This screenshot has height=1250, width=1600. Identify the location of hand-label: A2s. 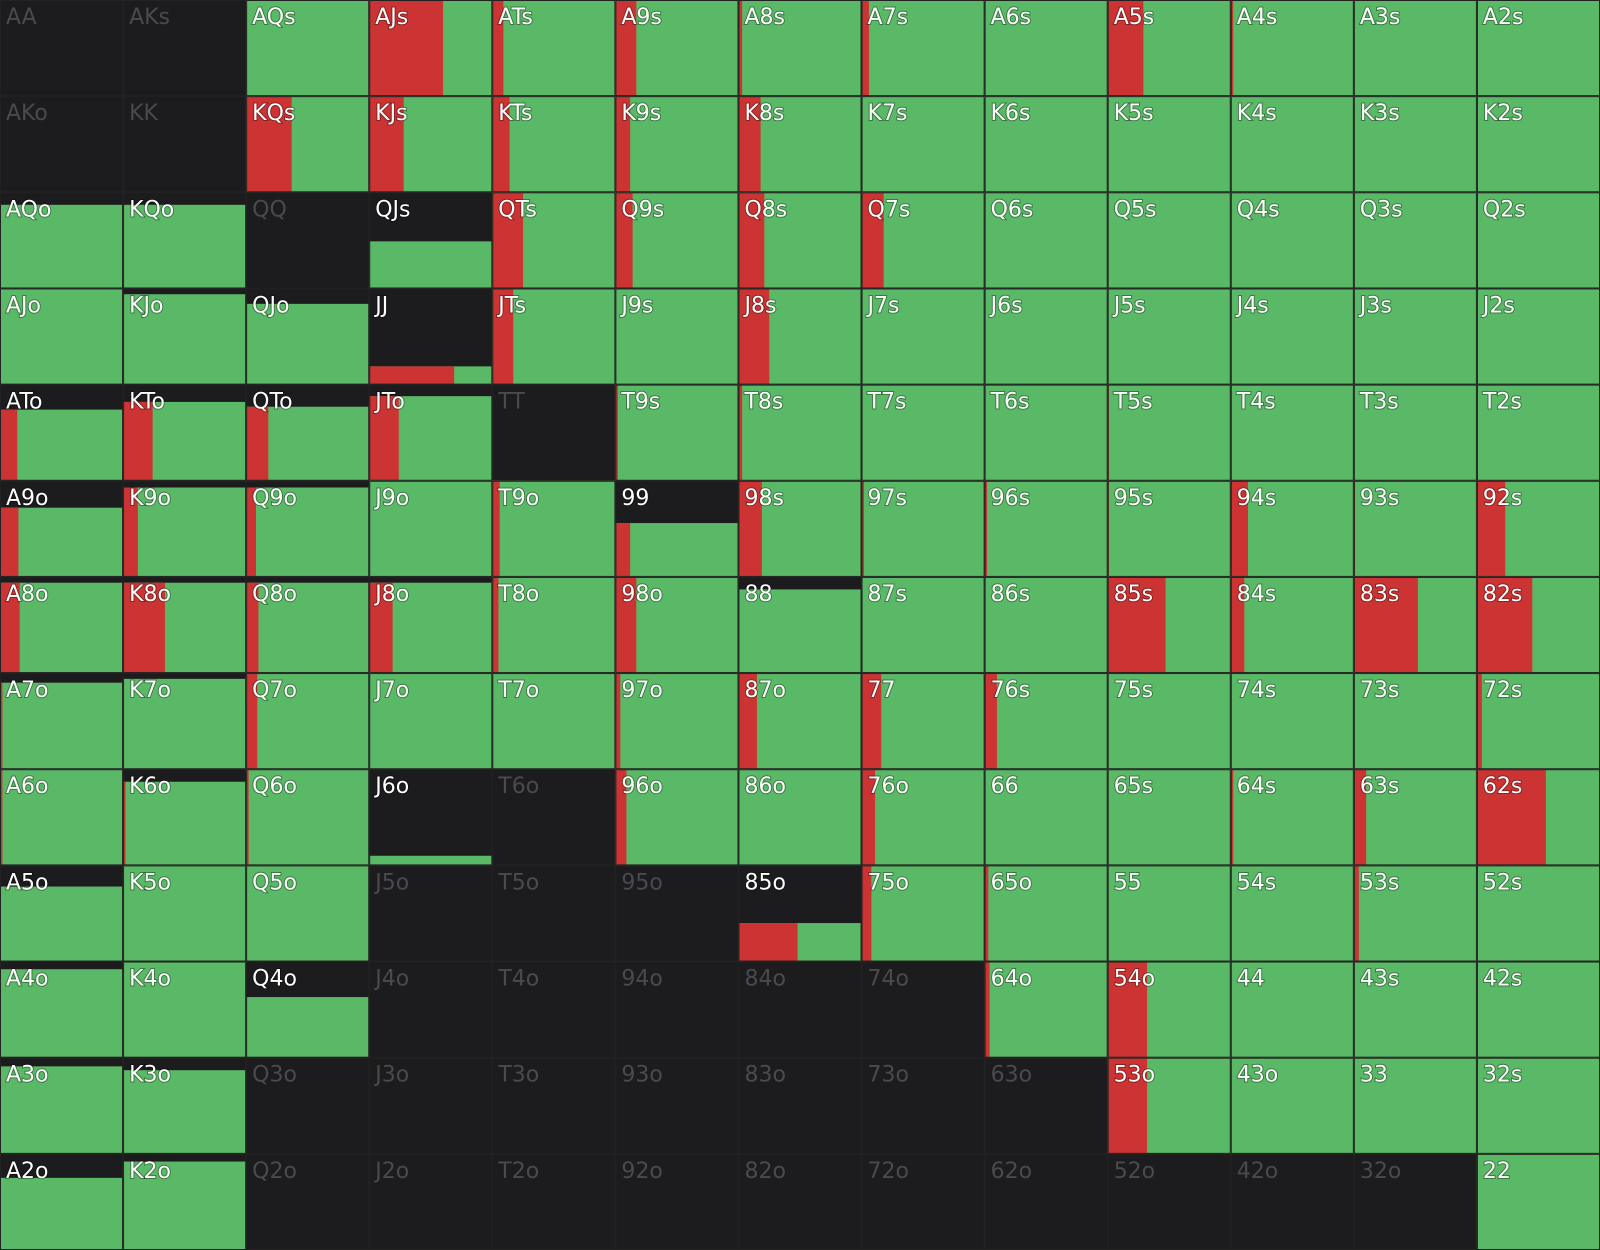
(1503, 17).